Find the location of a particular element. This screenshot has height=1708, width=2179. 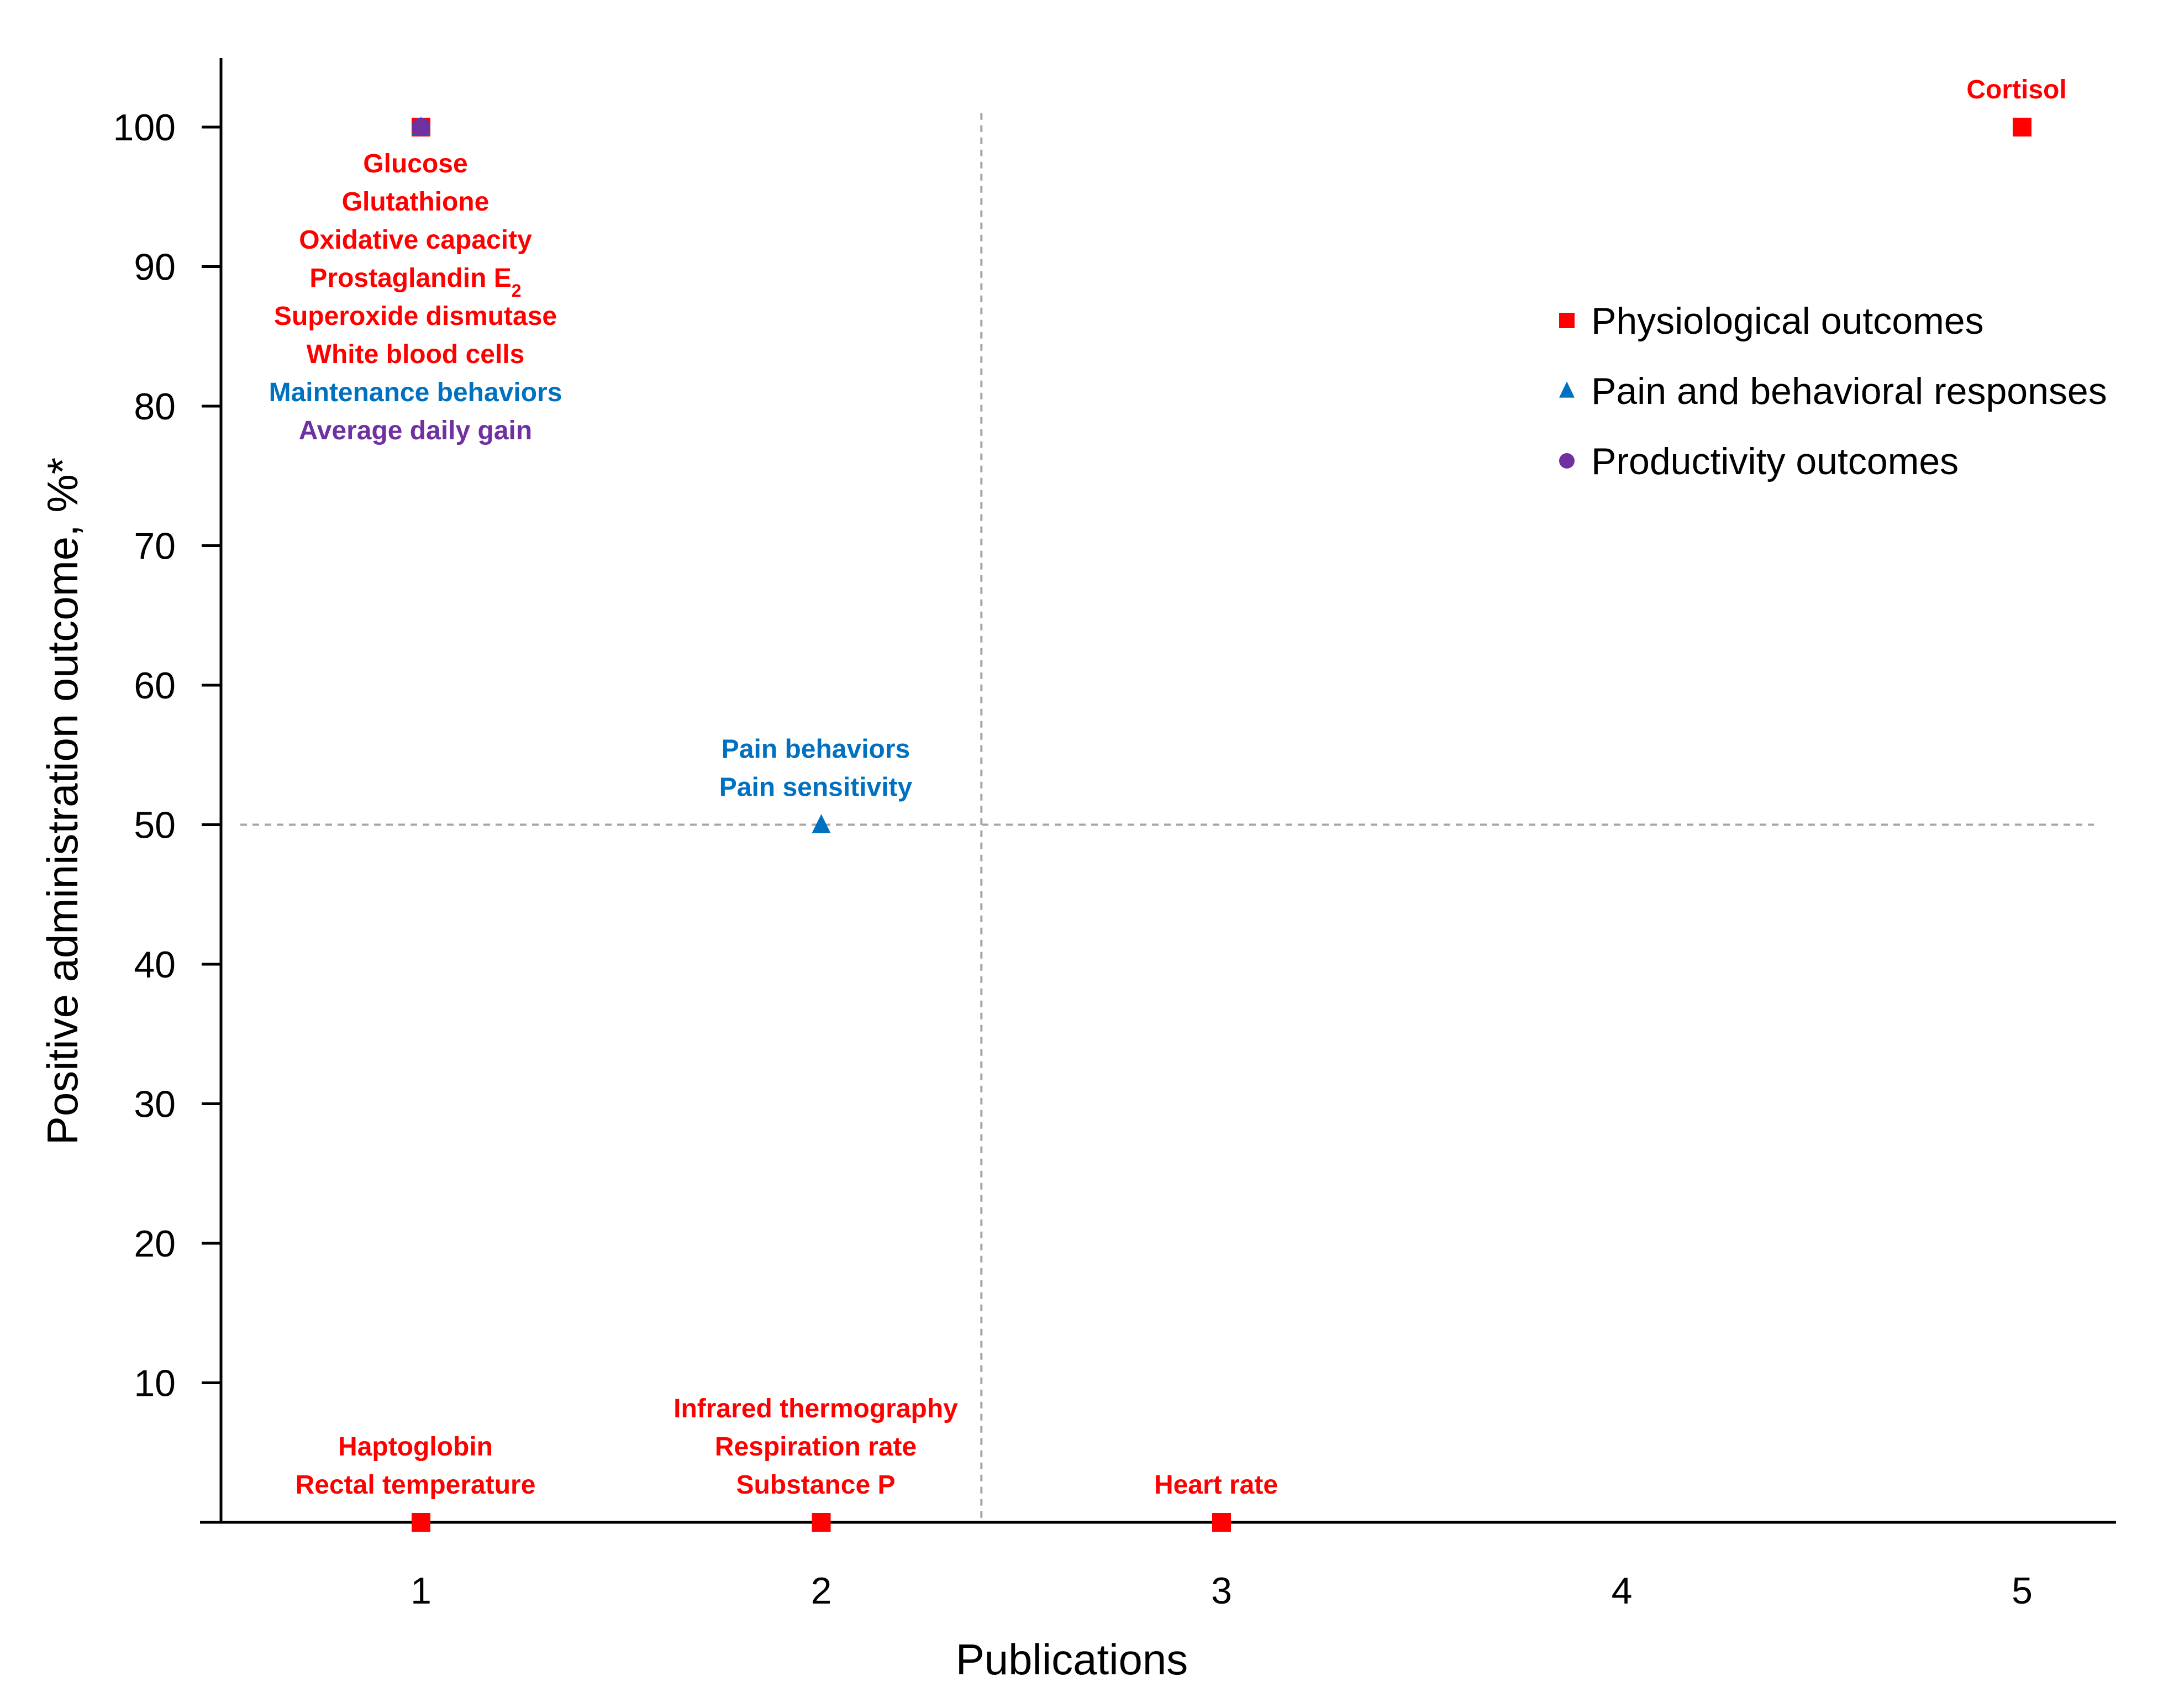

x-tick-label: 4 is located at coordinates (1622, 1591).